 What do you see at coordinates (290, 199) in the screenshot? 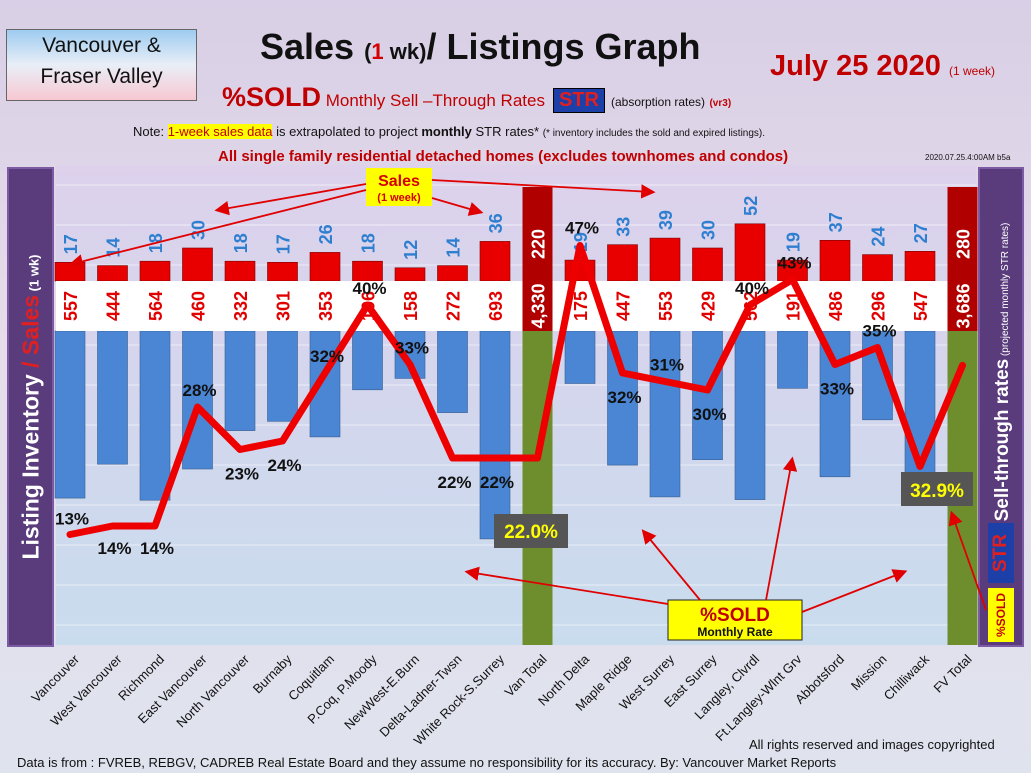
I see `sales-arrow-east-van` at bounding box center [290, 199].